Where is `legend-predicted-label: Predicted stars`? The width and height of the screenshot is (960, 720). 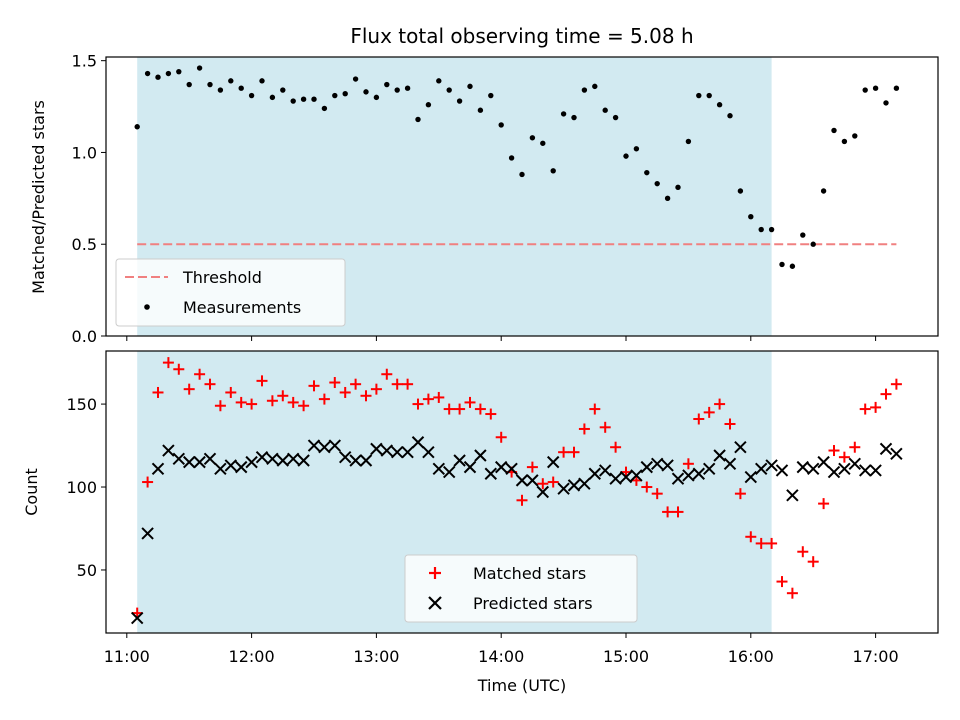 legend-predicted-label: Predicted stars is located at coordinates (533, 603).